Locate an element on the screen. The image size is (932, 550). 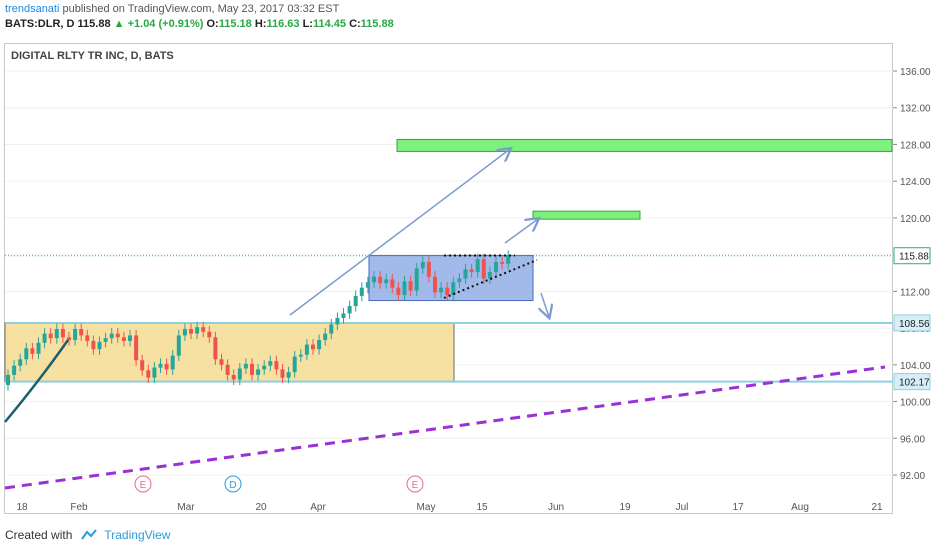
author-link: trendsanati is located at coordinates (32, 9).